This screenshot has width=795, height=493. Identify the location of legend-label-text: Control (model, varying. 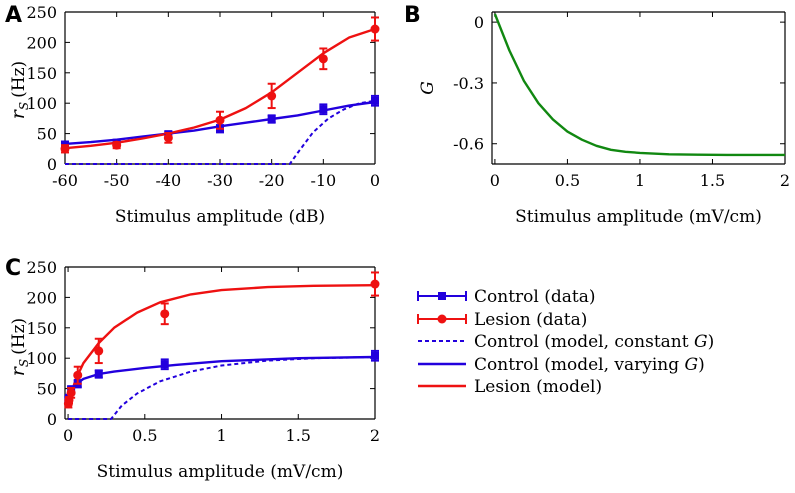
(579, 365).